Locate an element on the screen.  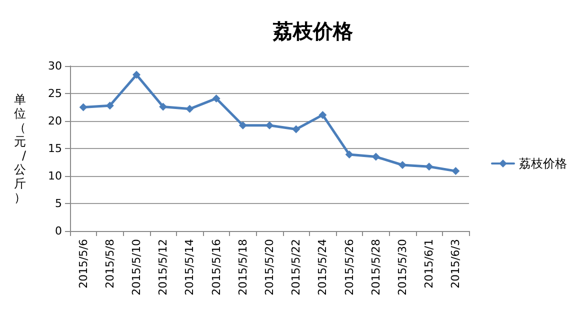
y-tick-label: 25 is located at coordinates (55, 93).